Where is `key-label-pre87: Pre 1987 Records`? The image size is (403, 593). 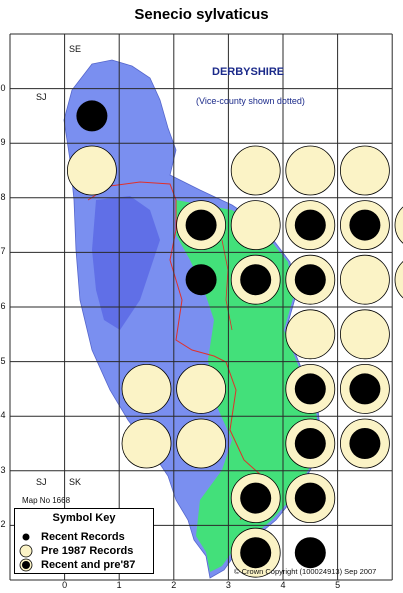 key-label-pre87: Pre 1987 Records is located at coordinates (87, 551).